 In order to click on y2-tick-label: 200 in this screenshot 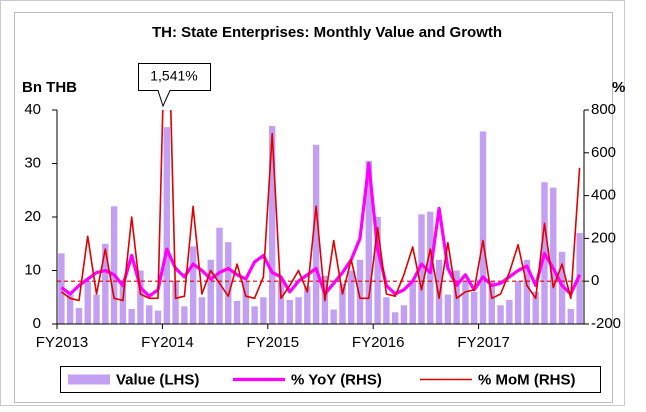, I will do `click(603, 237)`.